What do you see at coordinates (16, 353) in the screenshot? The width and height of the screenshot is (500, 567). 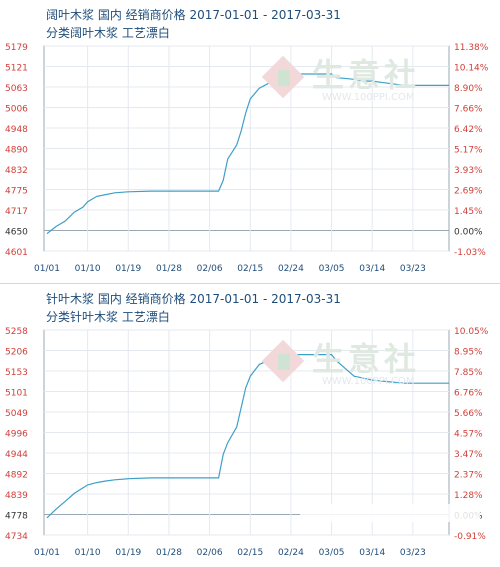 I see `y-tick-label-left: 5206` at bounding box center [16, 353].